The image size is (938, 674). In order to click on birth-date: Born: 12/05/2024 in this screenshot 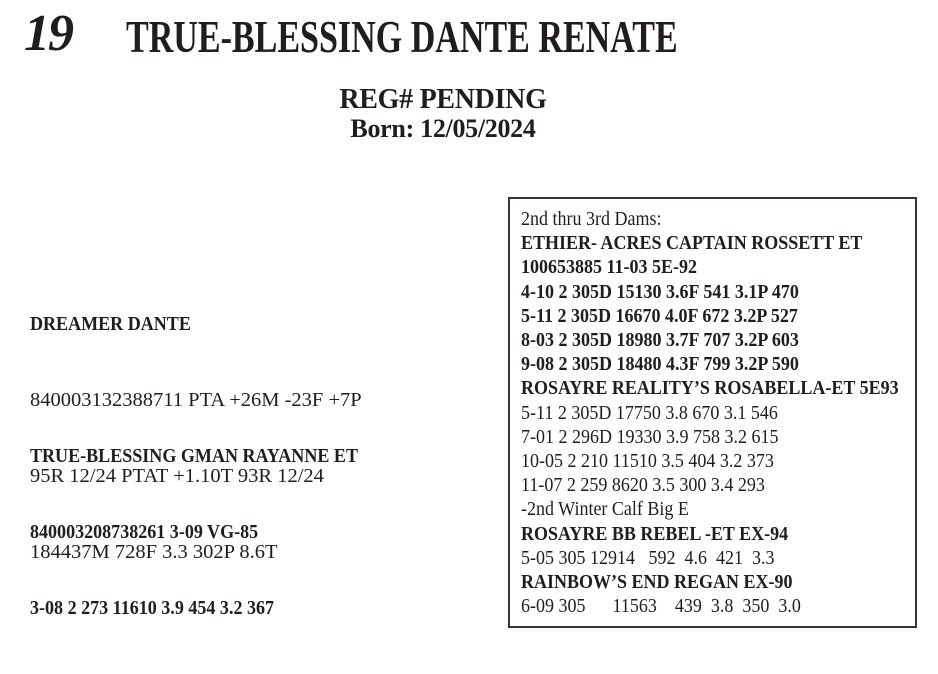, I will do `click(443, 128)`.